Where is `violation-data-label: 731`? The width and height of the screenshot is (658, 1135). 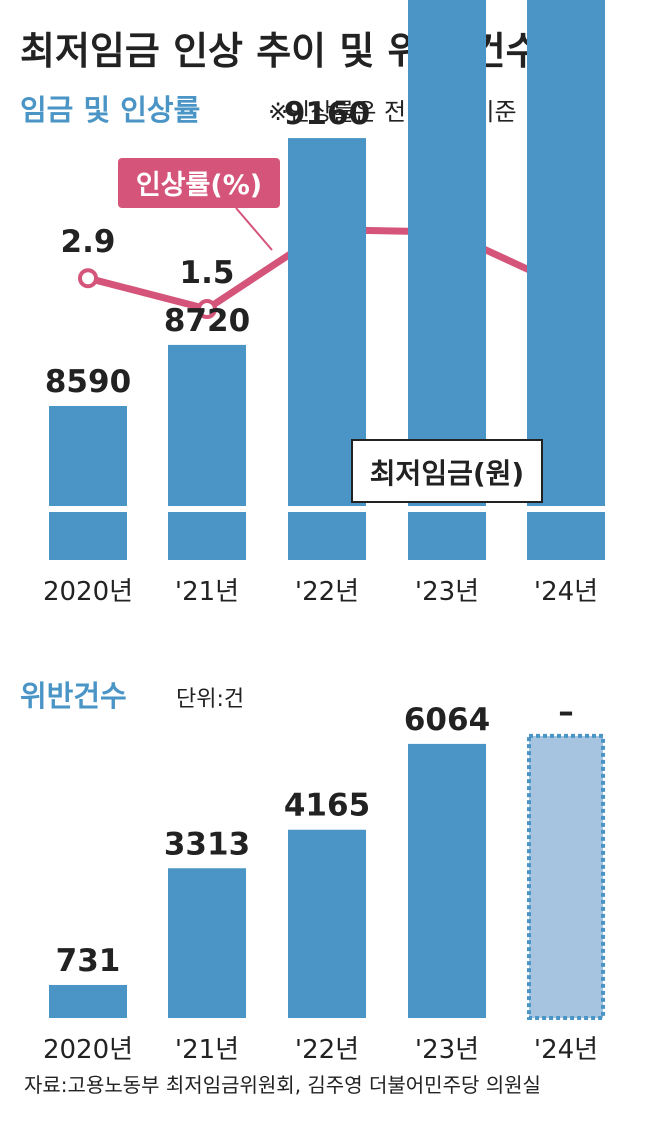 violation-data-label: 731 is located at coordinates (88, 961).